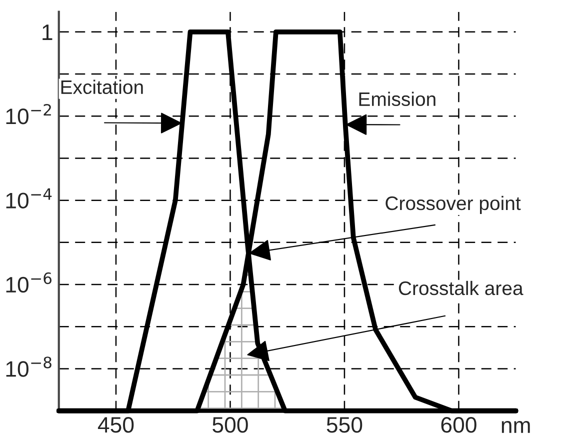 Image resolution: width=577 pixels, height=438 pixels. What do you see at coordinates (397, 99) in the screenshot?
I see `annotation: Emission` at bounding box center [397, 99].